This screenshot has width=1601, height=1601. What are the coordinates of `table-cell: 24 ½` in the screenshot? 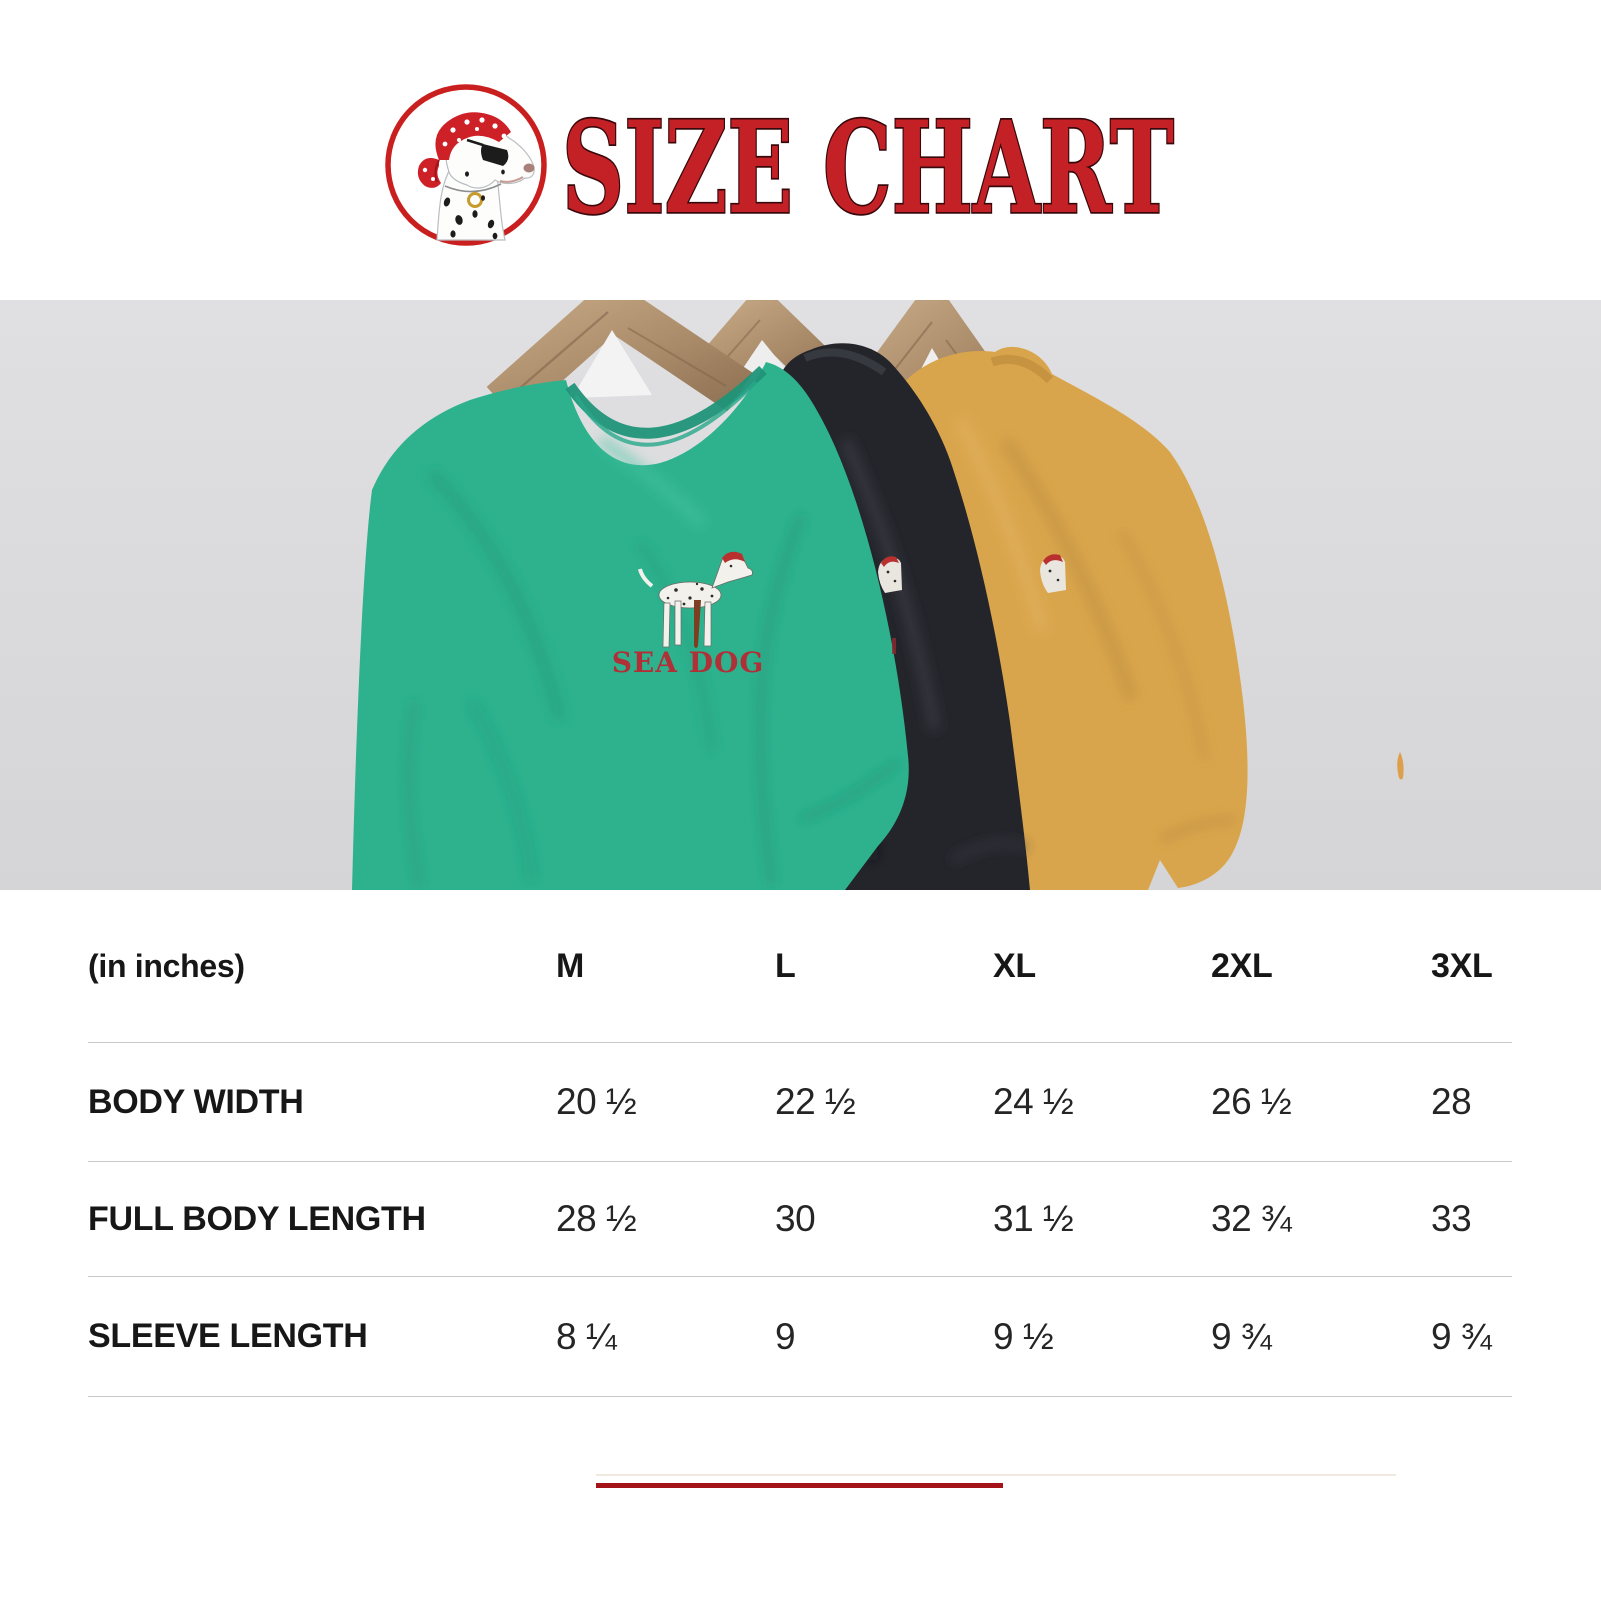 It's located at (1033, 1101).